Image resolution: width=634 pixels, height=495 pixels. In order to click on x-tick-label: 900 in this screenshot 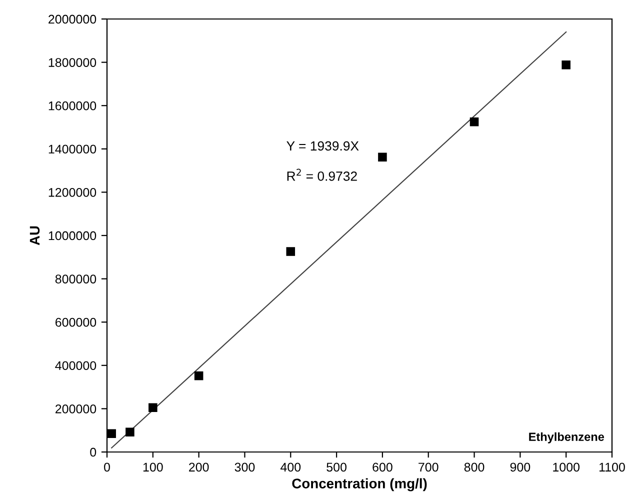, I will do `click(520, 467)`.